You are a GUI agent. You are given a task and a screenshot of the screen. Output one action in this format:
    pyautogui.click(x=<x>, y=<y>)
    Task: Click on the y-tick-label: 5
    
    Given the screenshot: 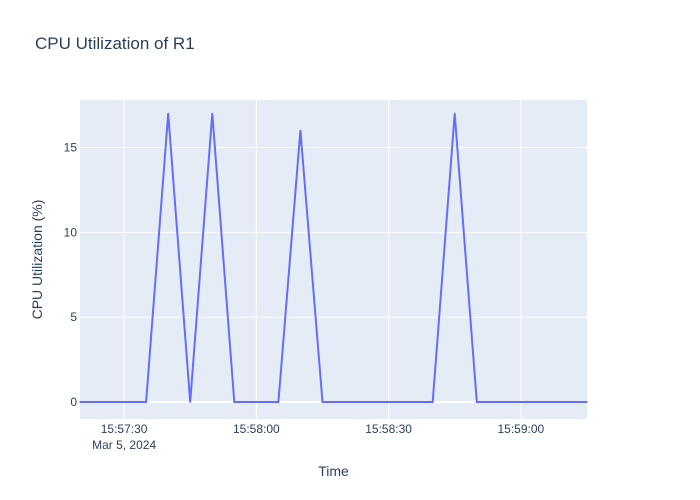 What is the action you would take?
    pyautogui.click(x=73, y=317)
    